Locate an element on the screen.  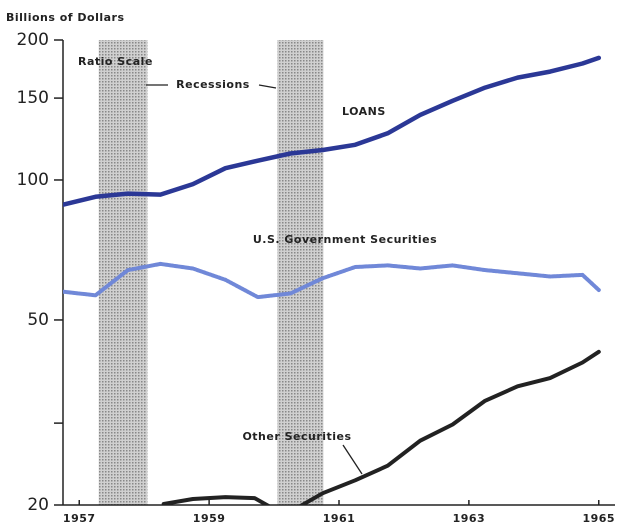
y-tick-label: 100 is located at coordinates (33, 180).